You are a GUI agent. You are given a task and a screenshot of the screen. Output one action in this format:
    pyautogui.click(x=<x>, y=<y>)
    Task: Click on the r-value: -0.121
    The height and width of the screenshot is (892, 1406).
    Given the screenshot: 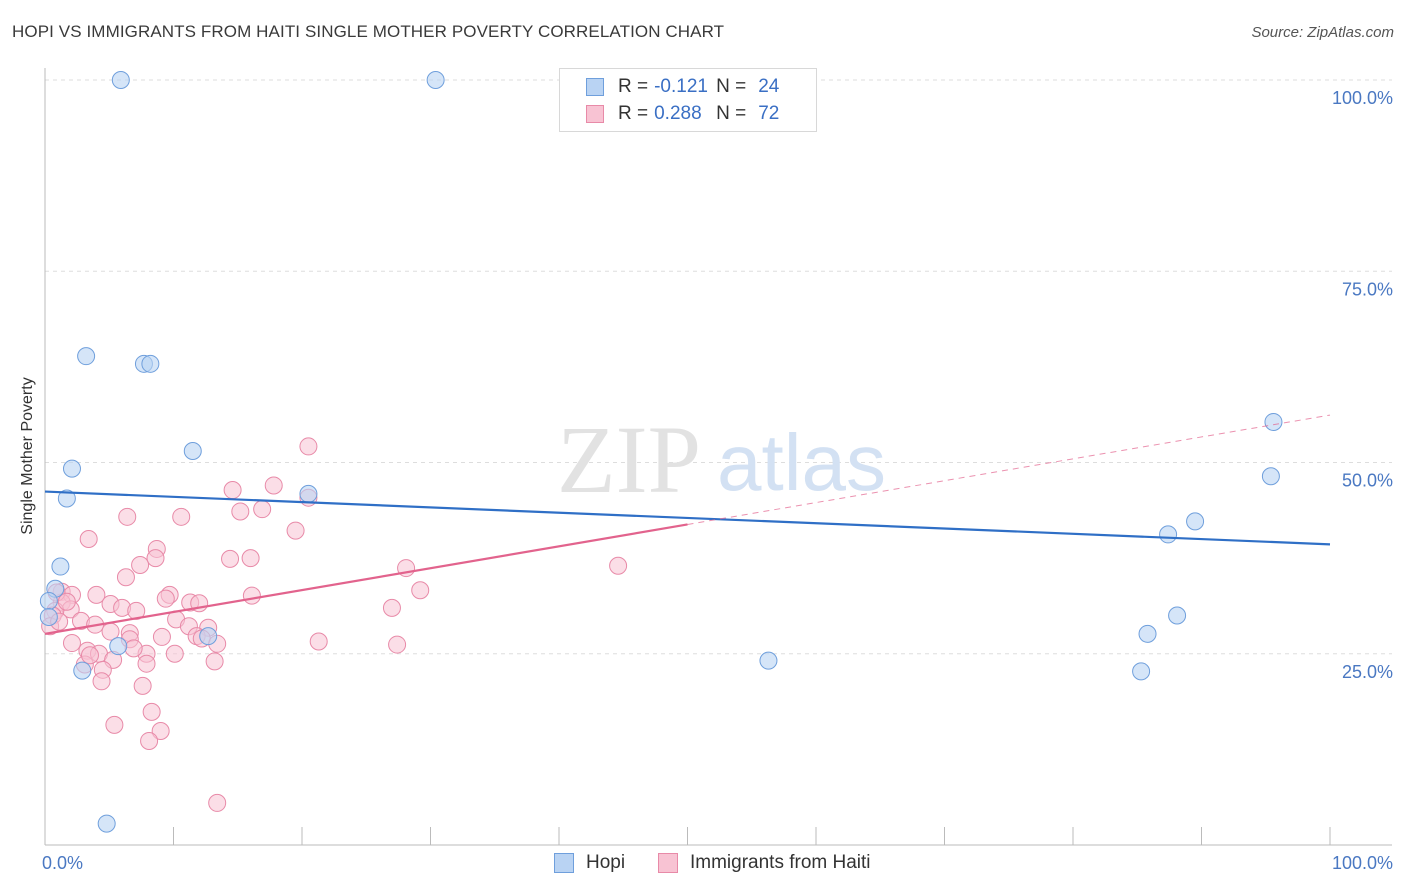 What is the action you would take?
    pyautogui.click(x=681, y=86)
    